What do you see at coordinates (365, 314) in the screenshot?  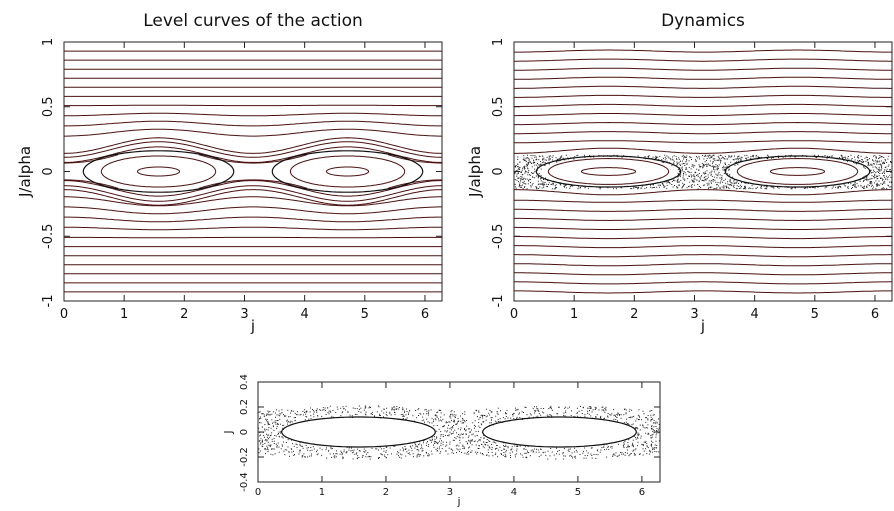 I see `x-tick-label: 5` at bounding box center [365, 314].